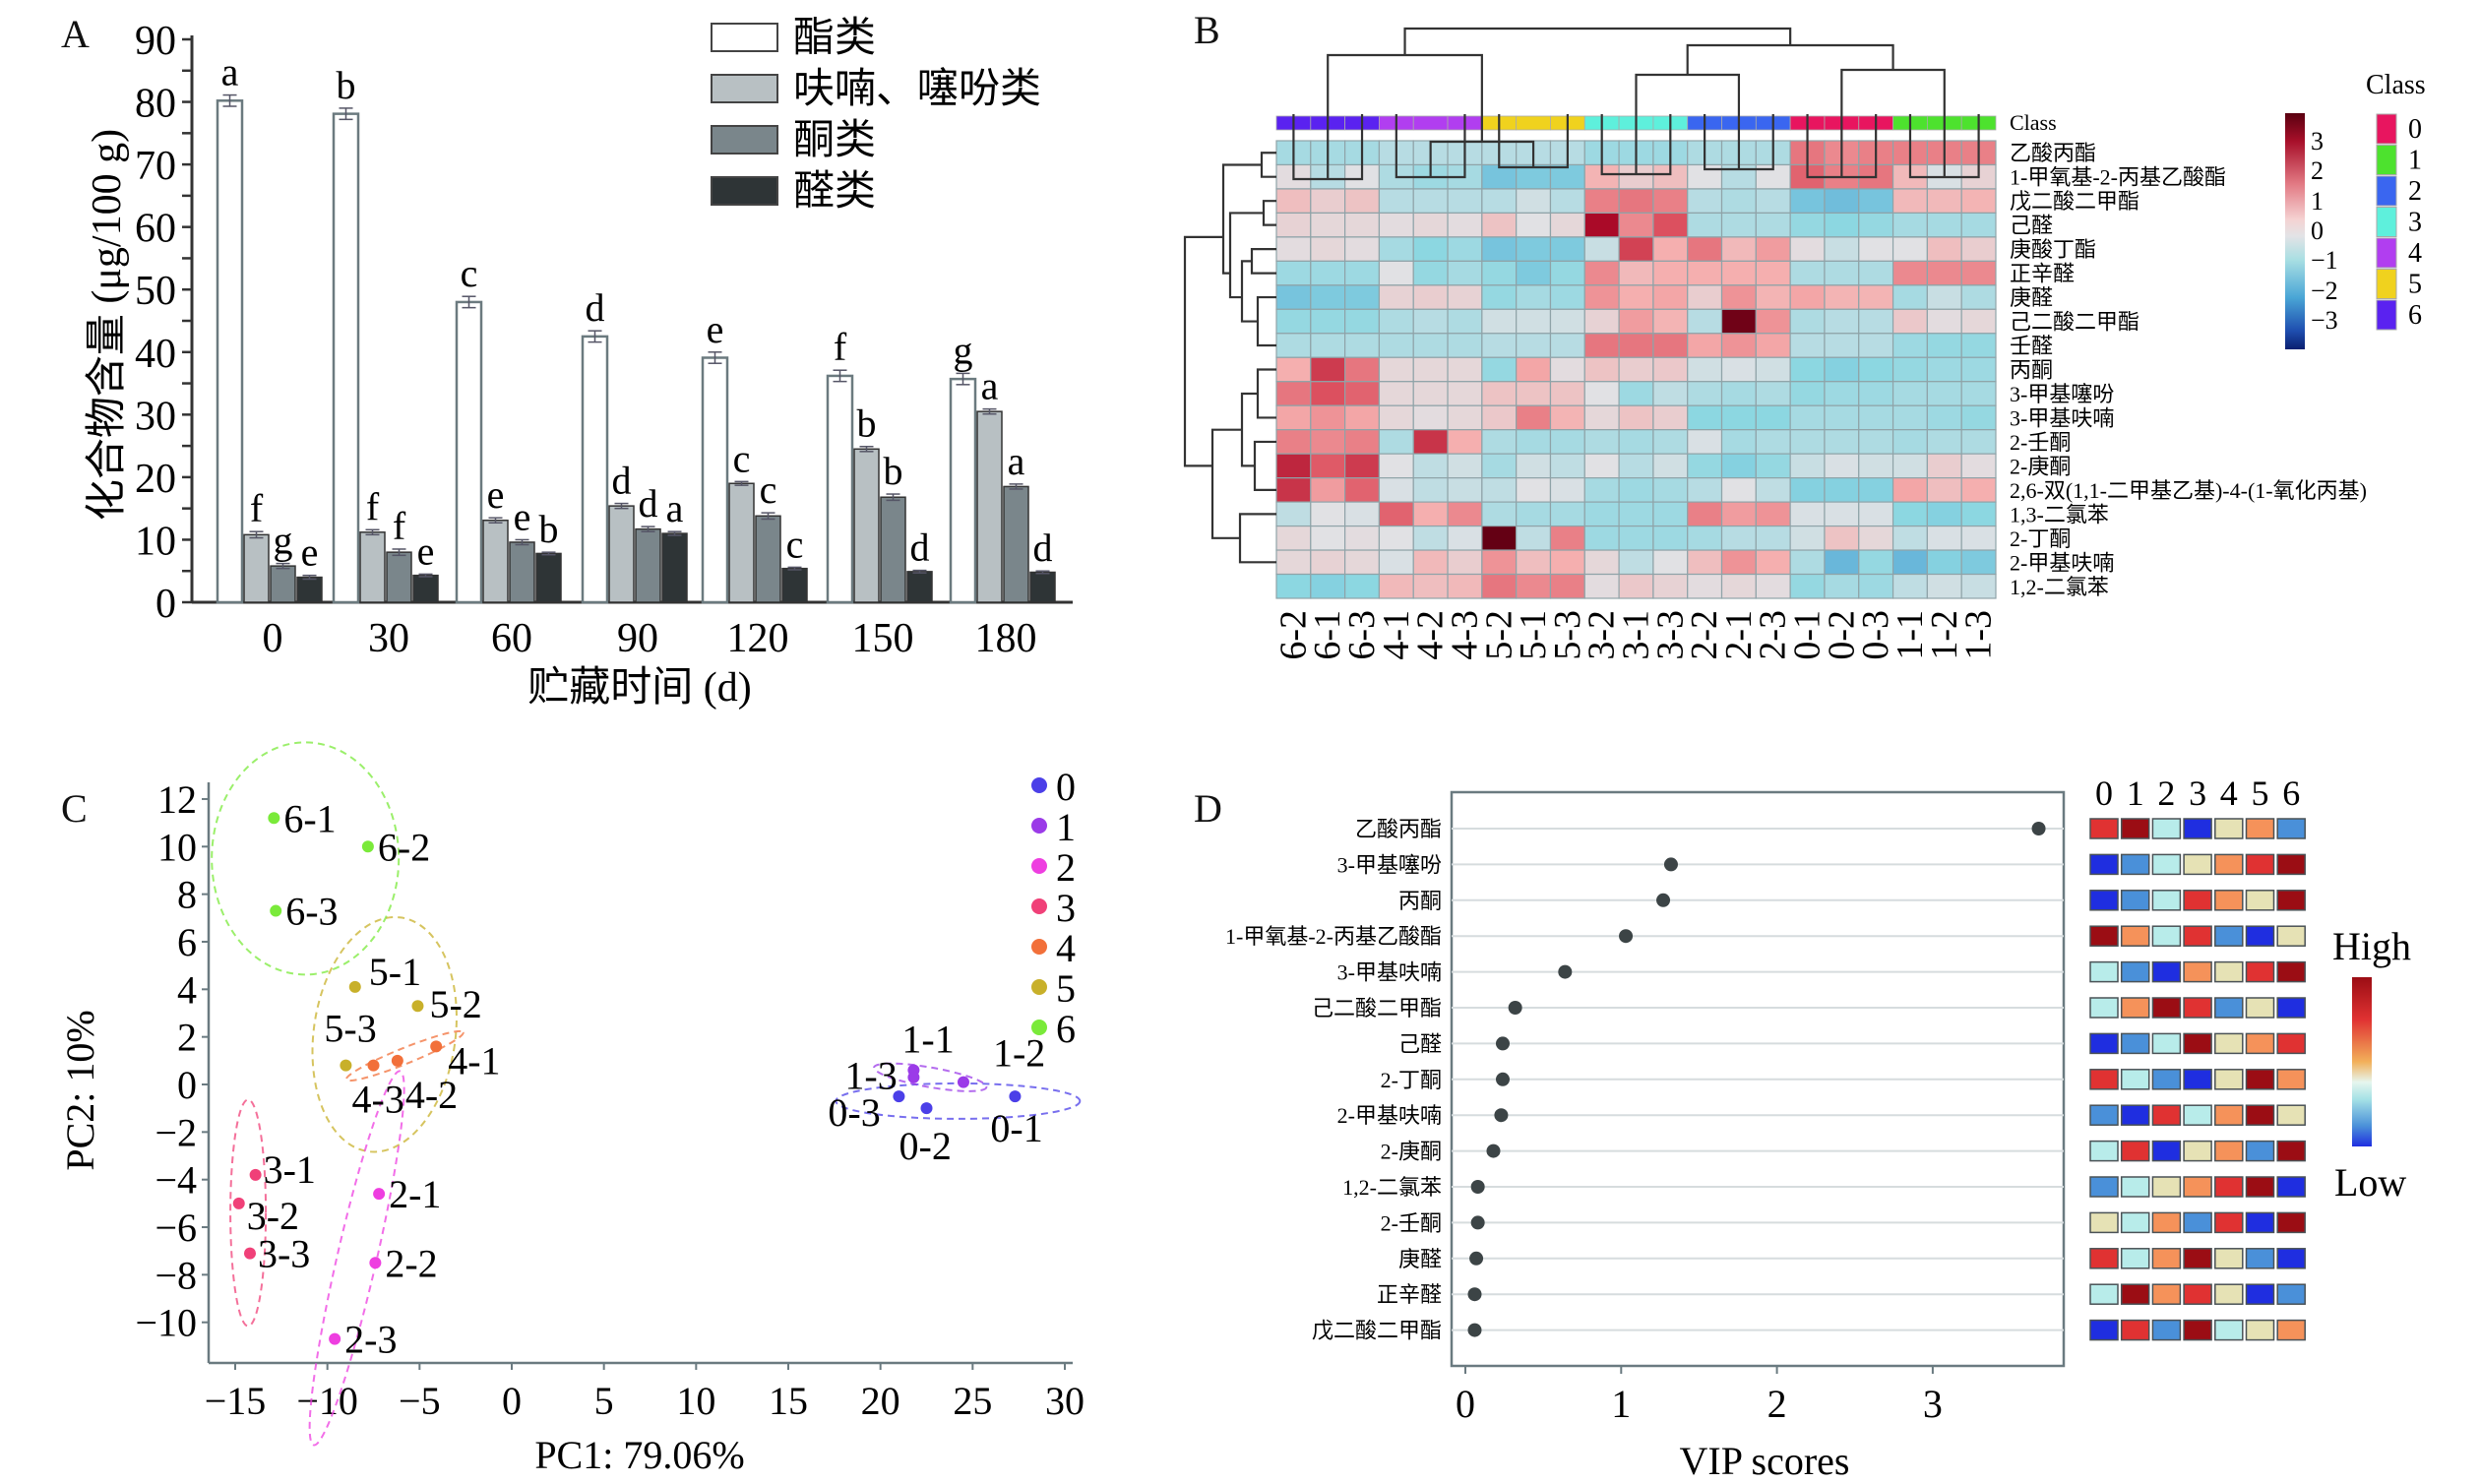 This screenshot has width=2480, height=1484. What do you see at coordinates (1704, 635) in the screenshot?
I see `column-label: 2-2` at bounding box center [1704, 635].